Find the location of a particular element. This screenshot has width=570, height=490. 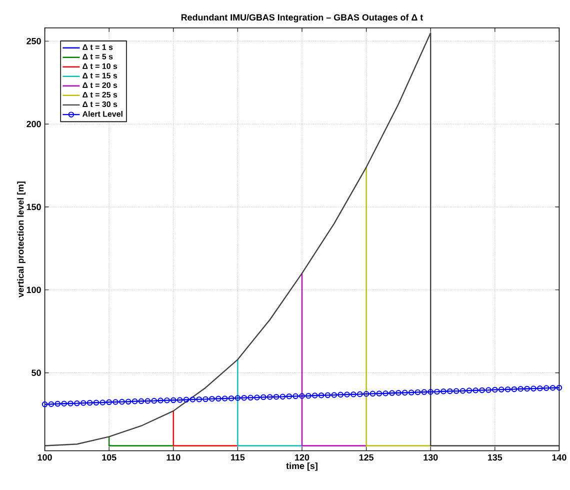

x-tick-label: 105 is located at coordinates (109, 457).